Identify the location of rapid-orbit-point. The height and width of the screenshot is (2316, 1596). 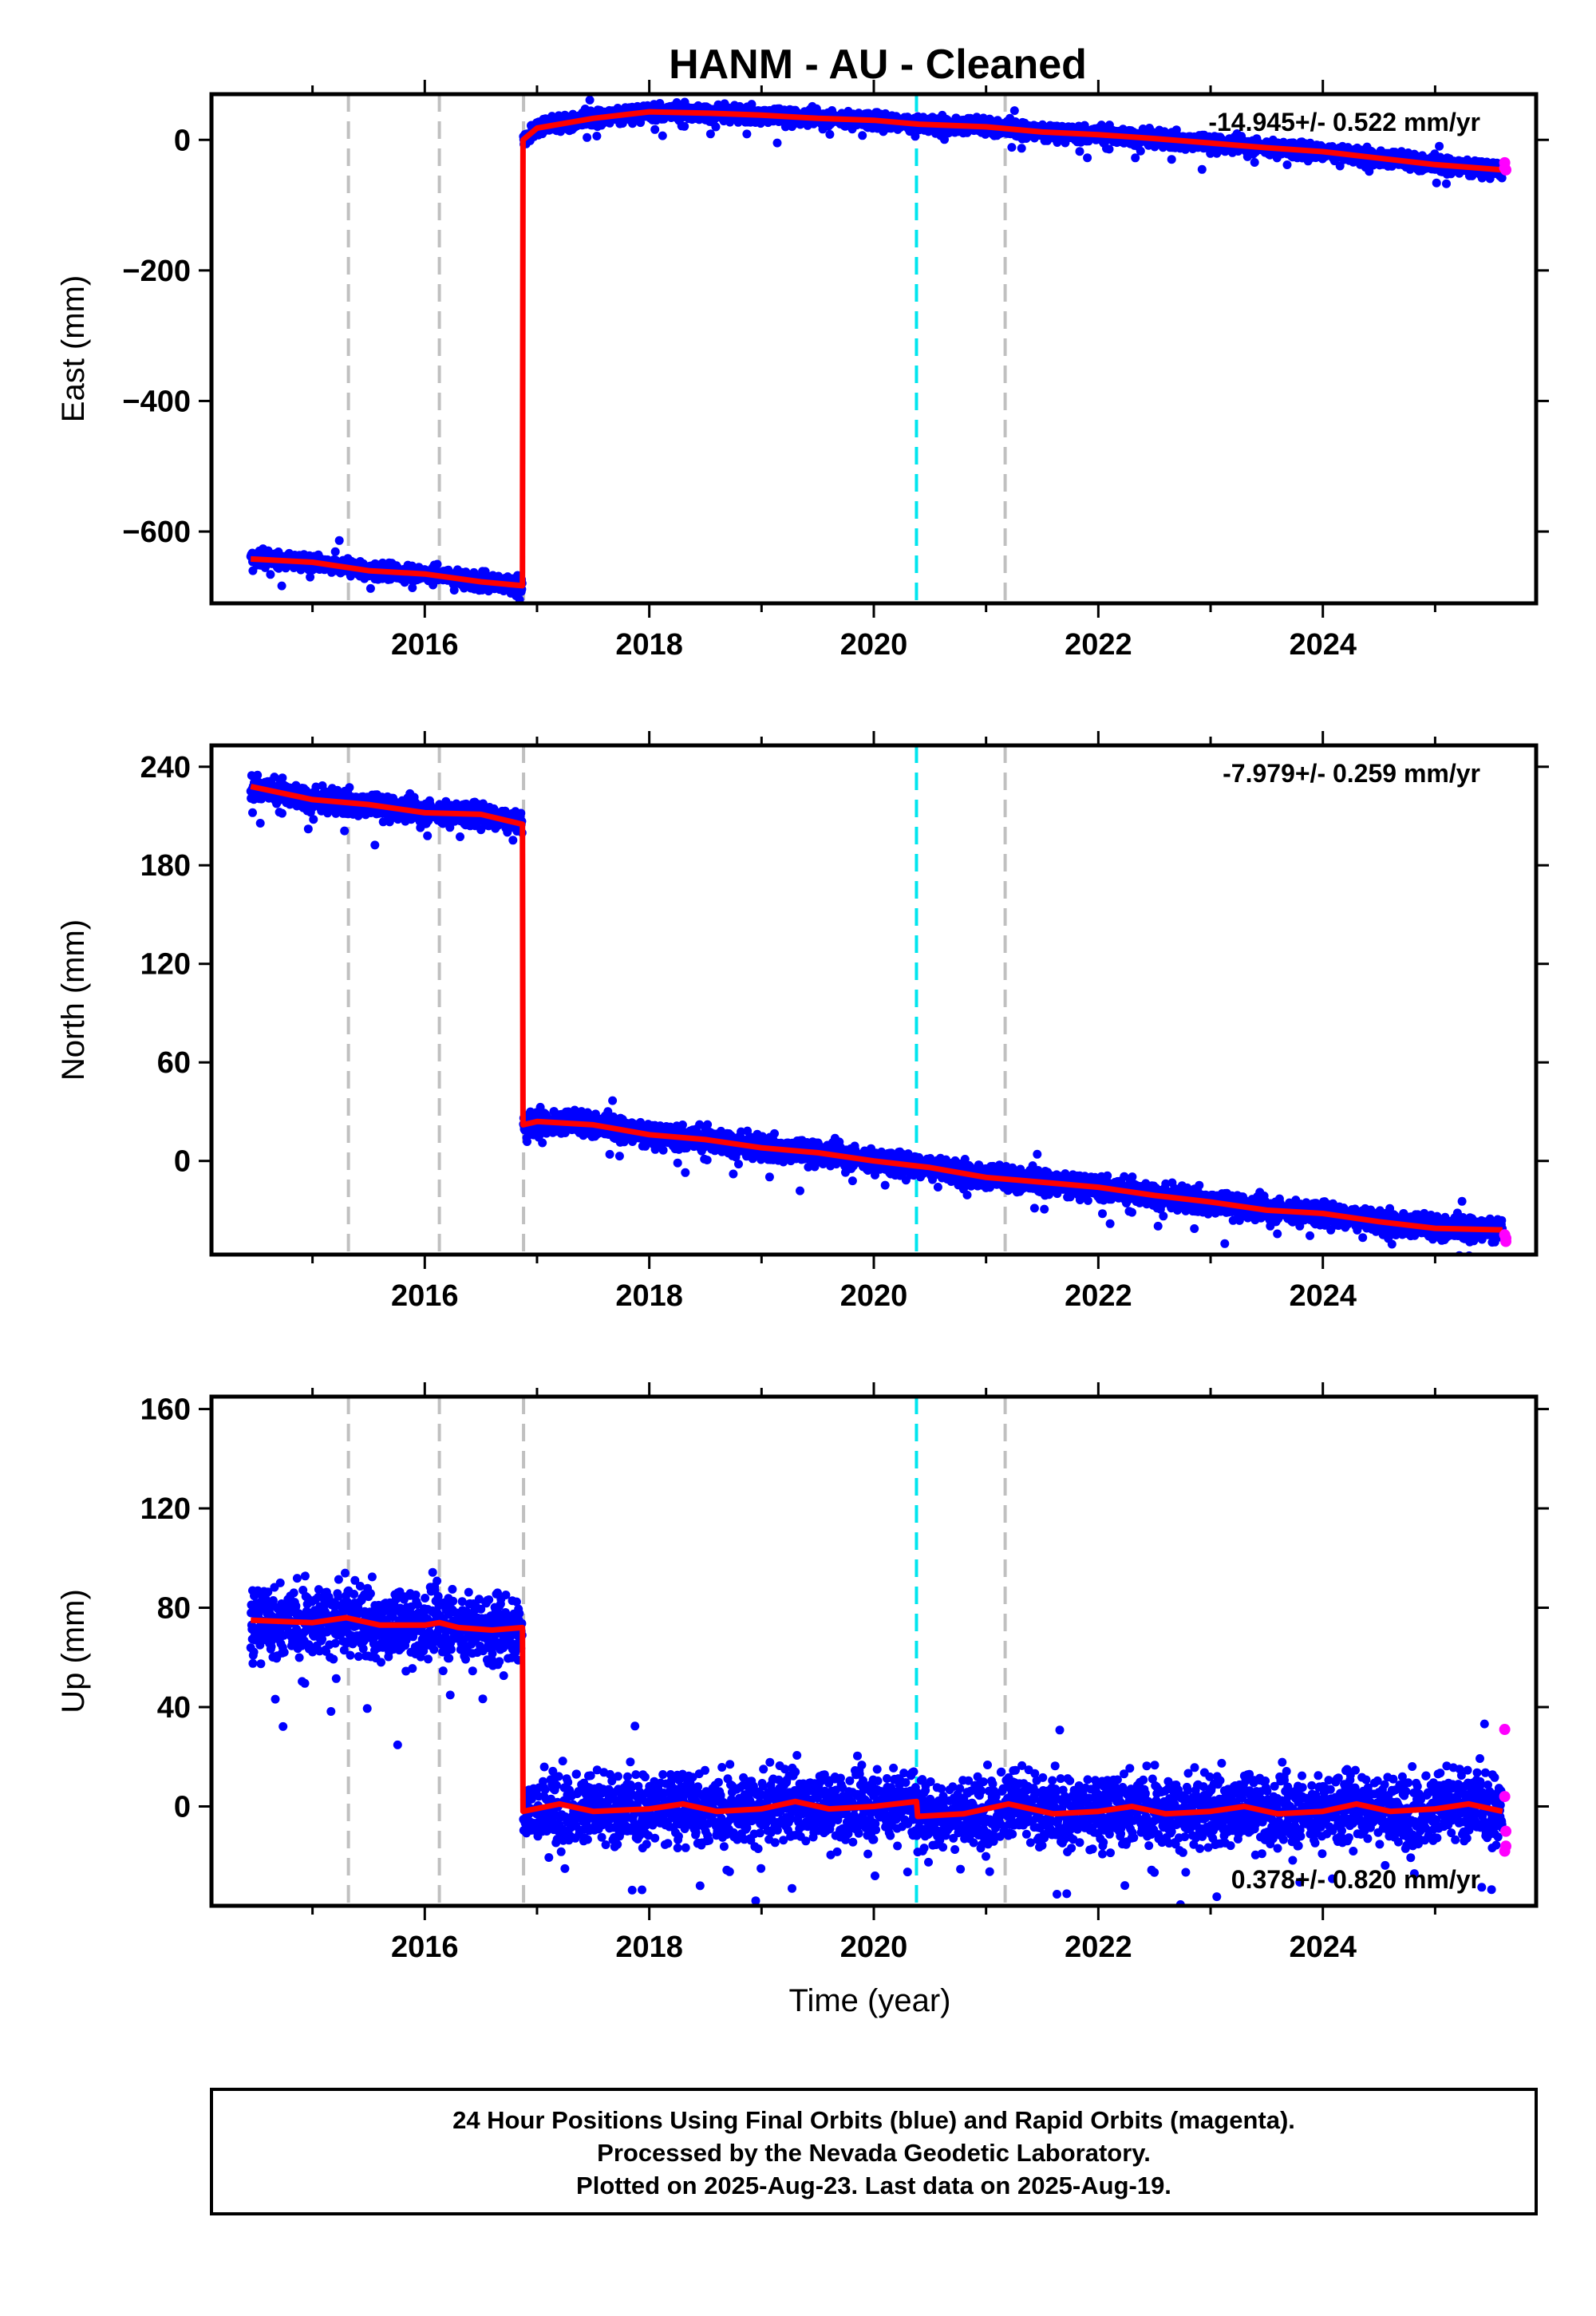
(1506, 170).